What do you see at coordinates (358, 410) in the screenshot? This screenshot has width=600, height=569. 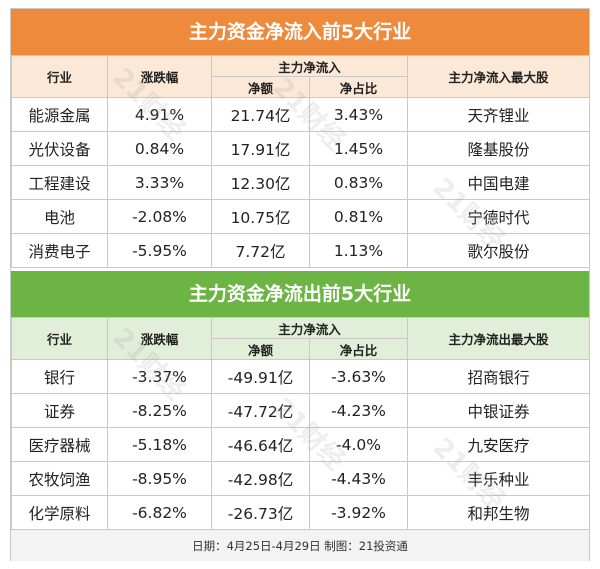 I see `ratio-cell: -4.23%` at bounding box center [358, 410].